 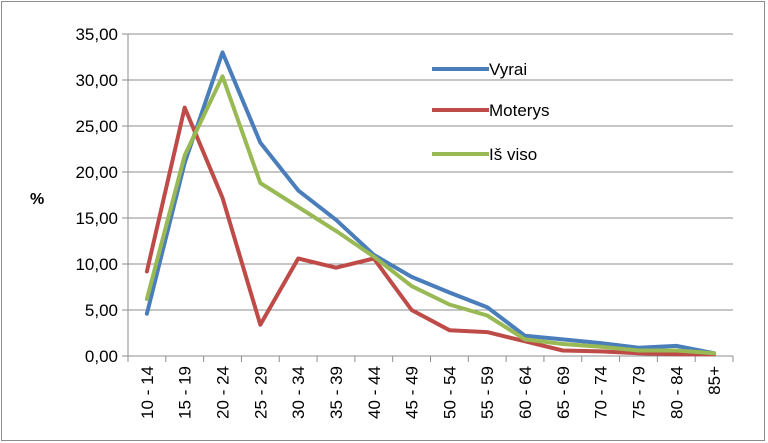 What do you see at coordinates (676, 392) in the screenshot?
I see `x-tick-label: 80 - 84` at bounding box center [676, 392].